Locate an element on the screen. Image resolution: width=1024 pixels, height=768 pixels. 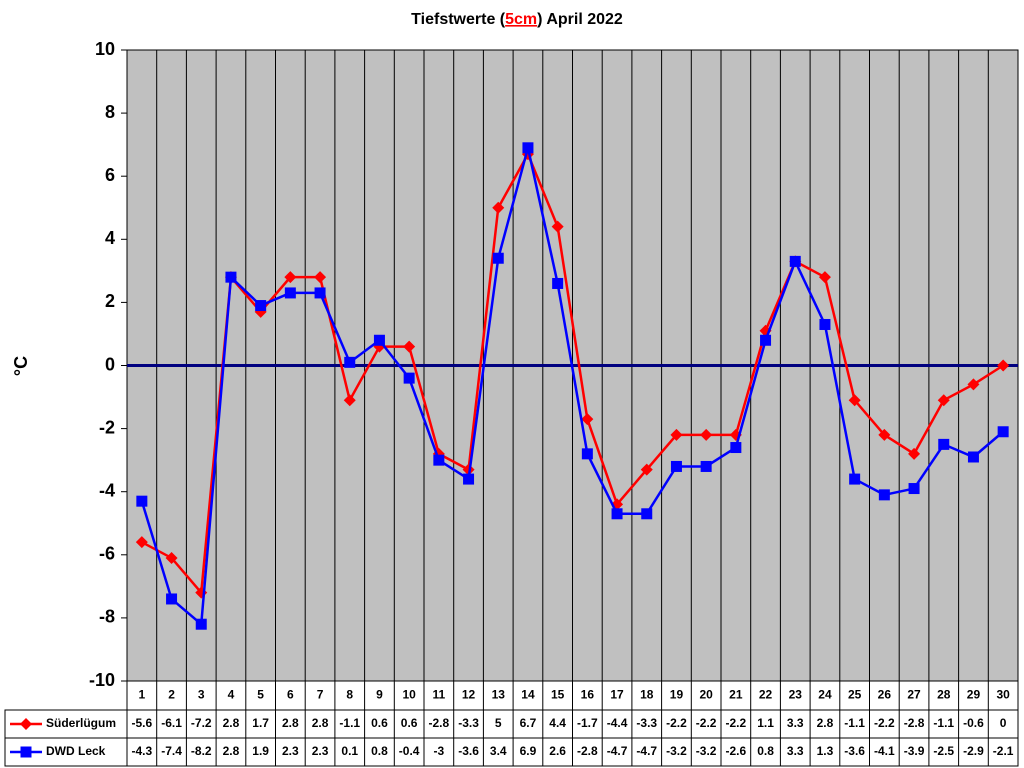
y-tick-label: -2 is located at coordinates (107, 427).